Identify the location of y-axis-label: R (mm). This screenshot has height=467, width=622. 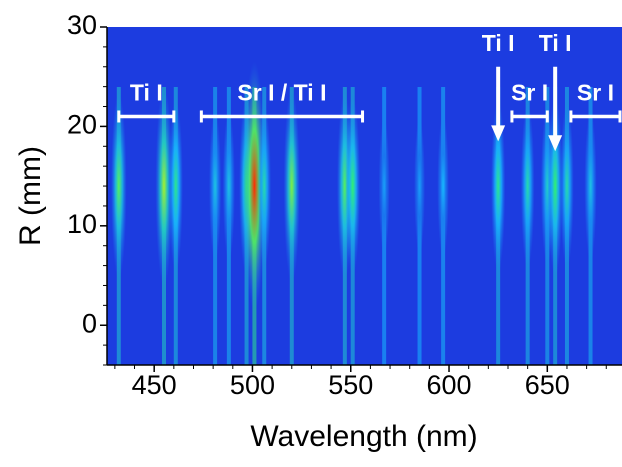
(30, 196).